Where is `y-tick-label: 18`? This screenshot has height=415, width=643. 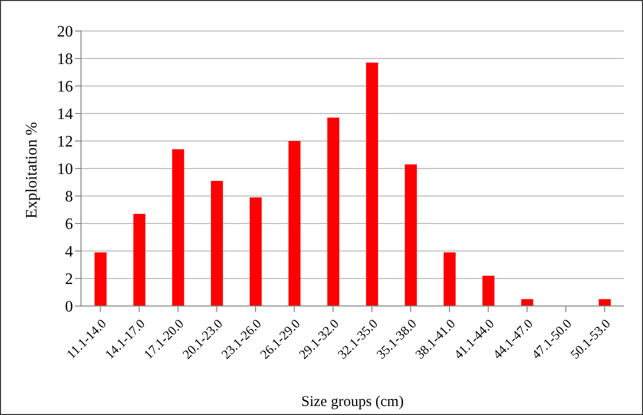
y-tick-label: 18 is located at coordinates (65, 59).